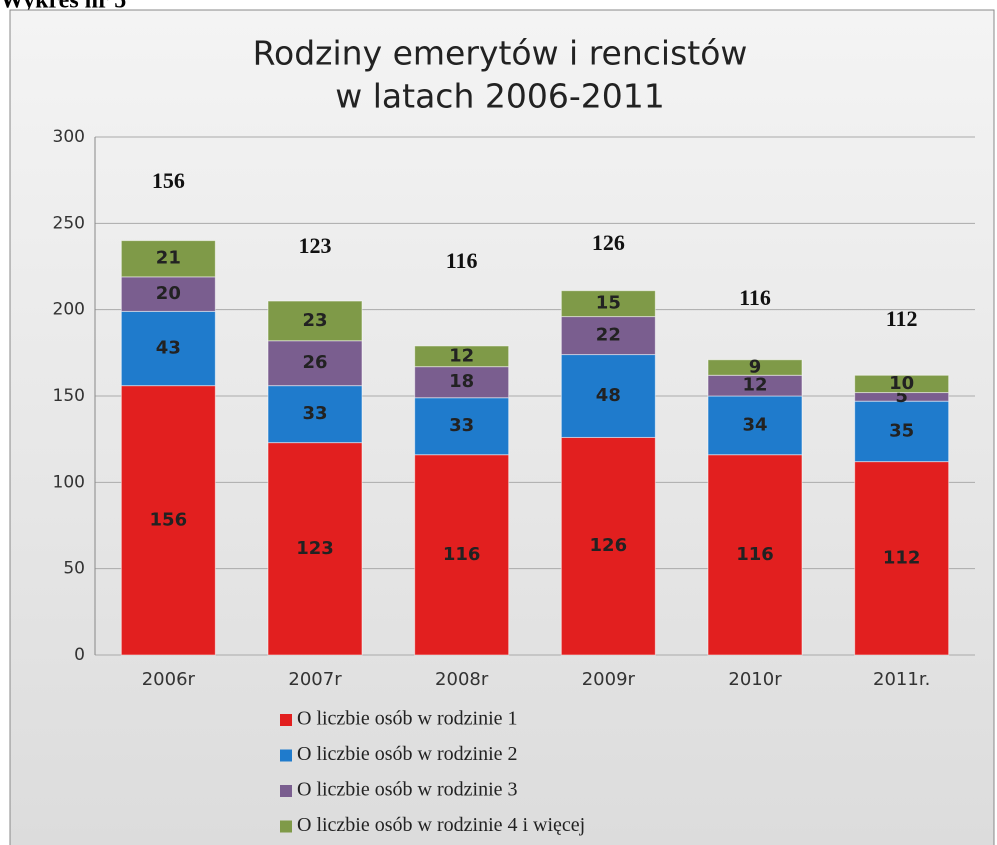 The height and width of the screenshot is (845, 997). What do you see at coordinates (608, 242) in the screenshot?
I see `annotation: 126` at bounding box center [608, 242].